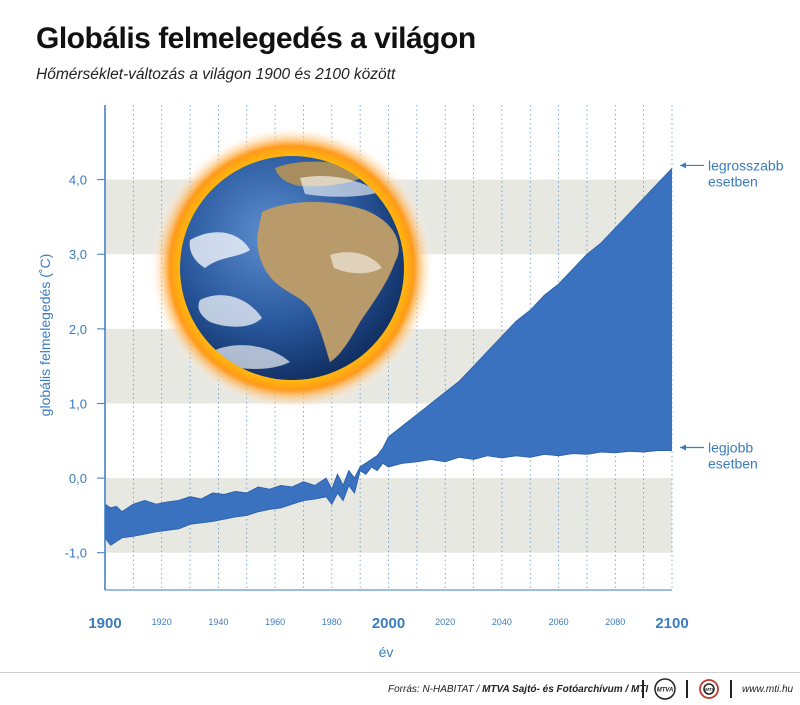  Describe the element at coordinates (78, 478) in the screenshot. I see `y-tick-label: 0,0` at that location.